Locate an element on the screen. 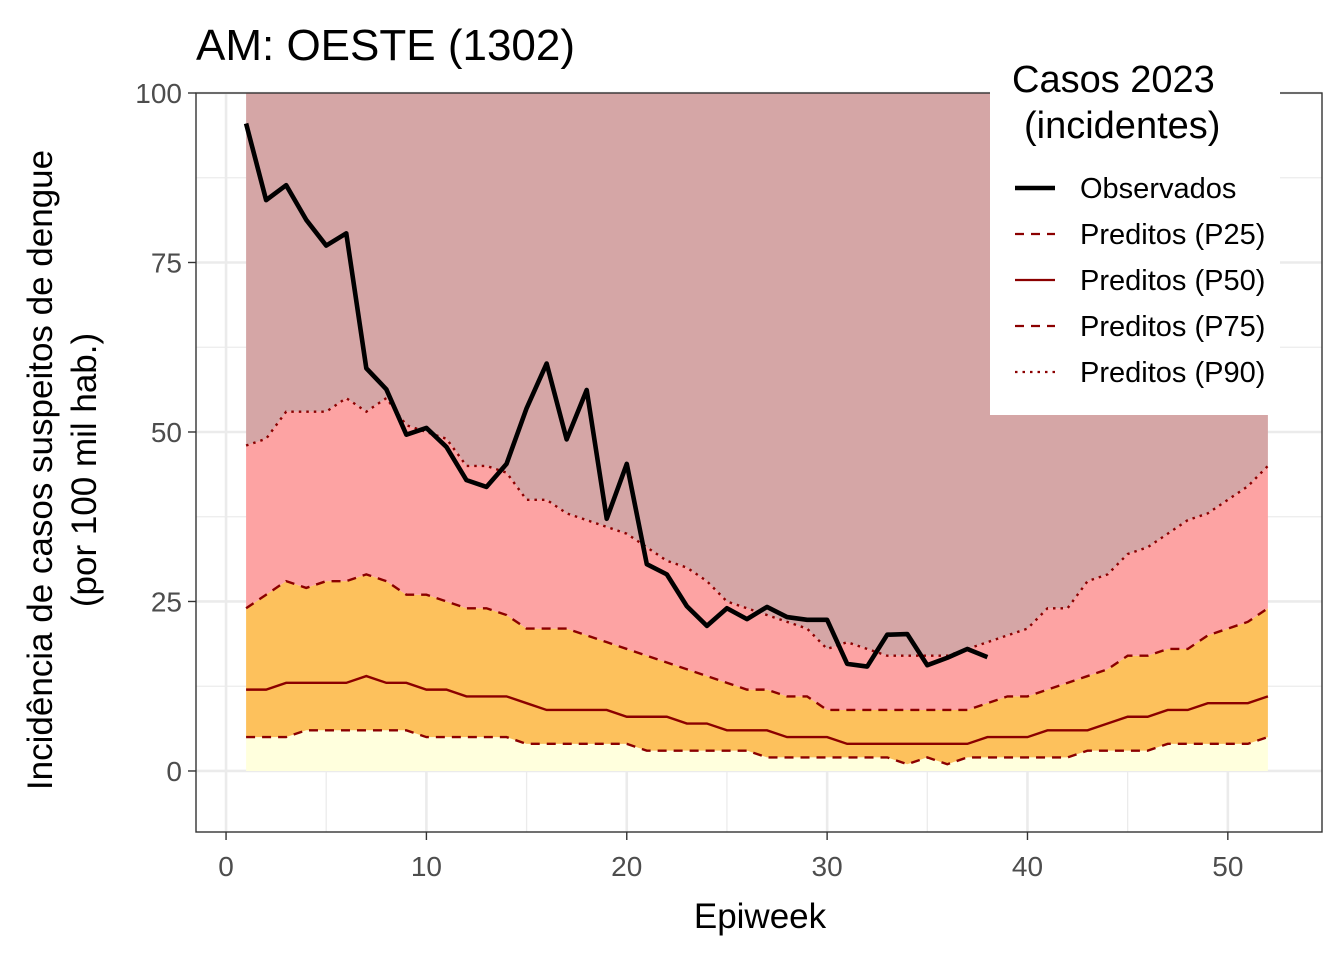 This screenshot has height=960, width=1344. y-axis-title-line2: (por 100 mil hab.) is located at coordinates (84, 470).